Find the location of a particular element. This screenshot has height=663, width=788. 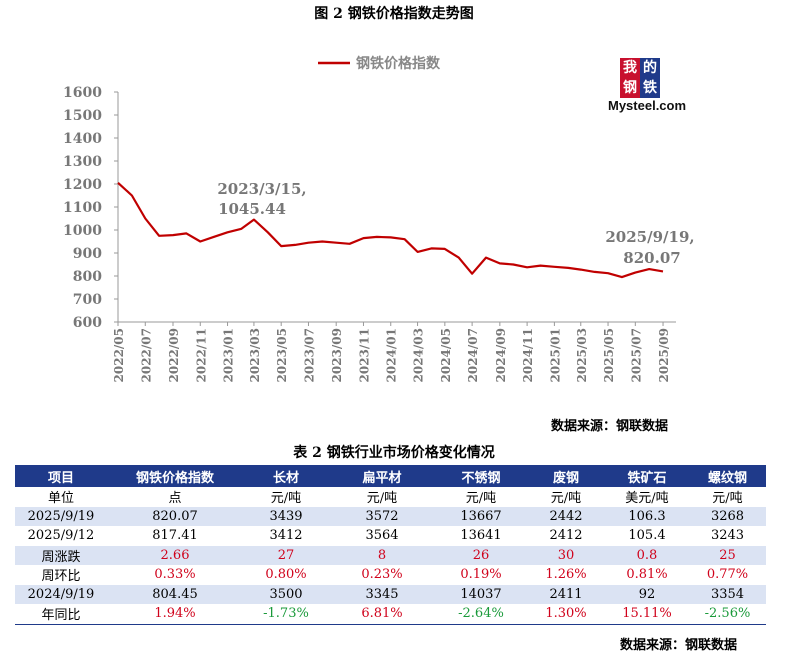

x-tick-label: 2023/05 is located at coordinates (282, 355).